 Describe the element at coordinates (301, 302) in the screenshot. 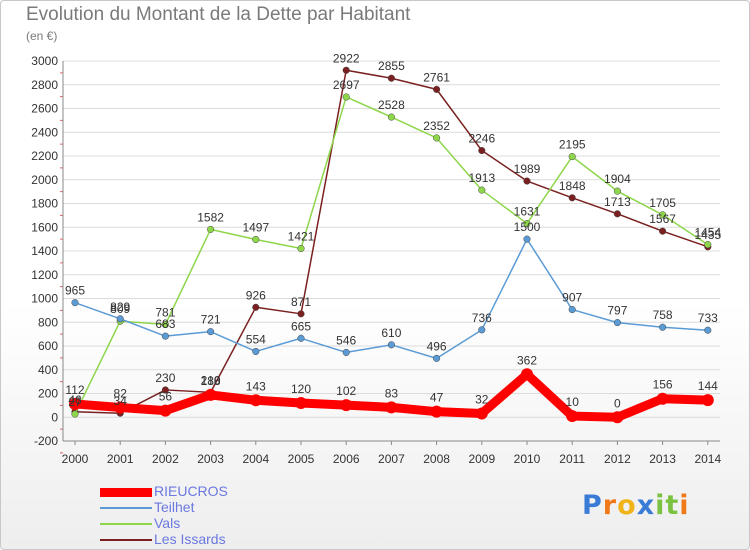

I see `data-label: 871` at that location.